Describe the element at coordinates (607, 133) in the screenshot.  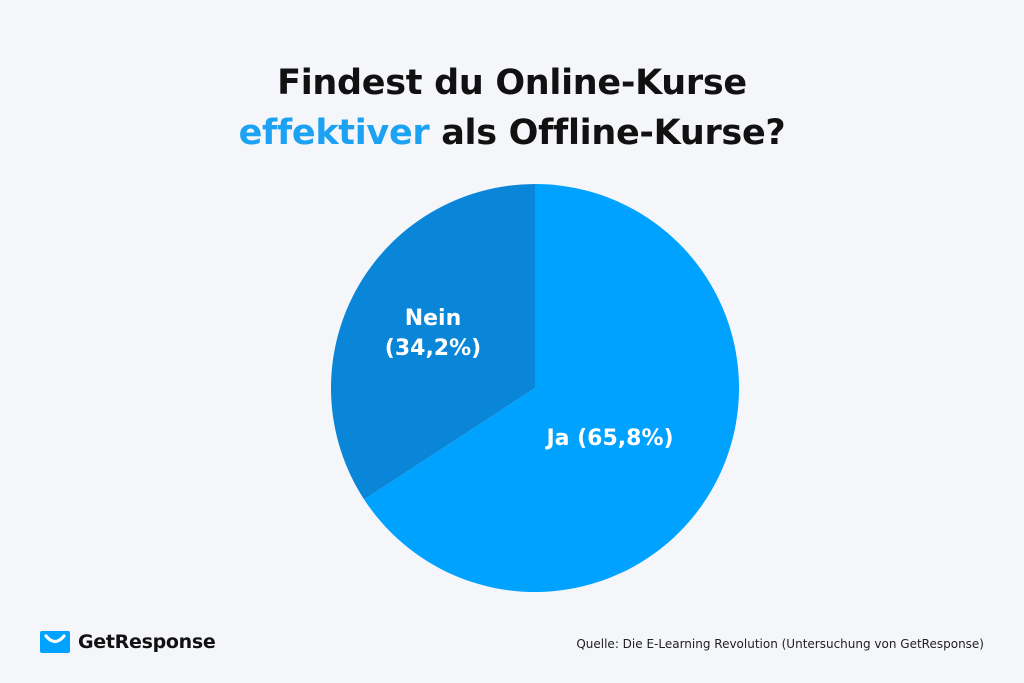
I see `title-line-2-rest: als Offline-Kurse?` at that location.